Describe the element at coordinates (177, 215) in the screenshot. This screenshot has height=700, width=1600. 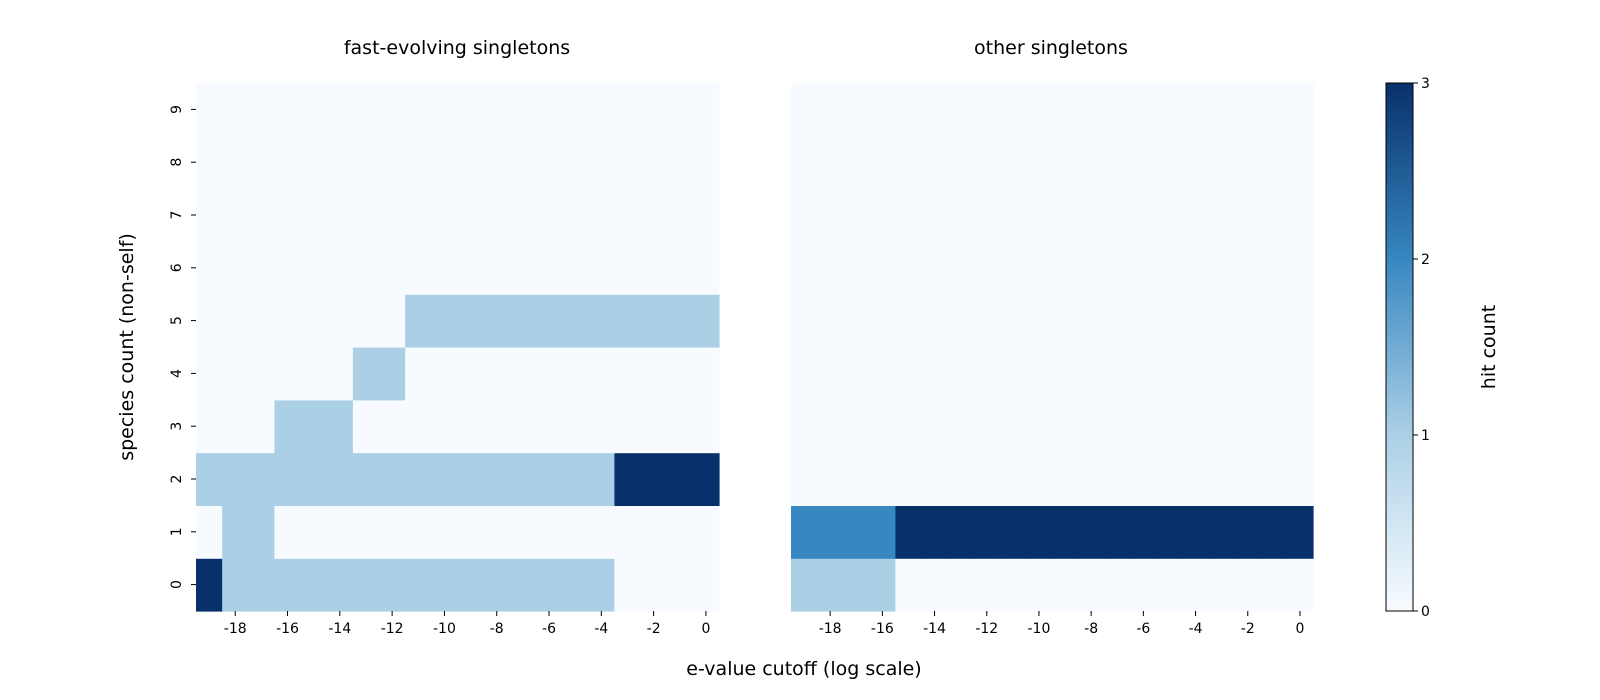
I see `y-tick-label: 7` at that location.